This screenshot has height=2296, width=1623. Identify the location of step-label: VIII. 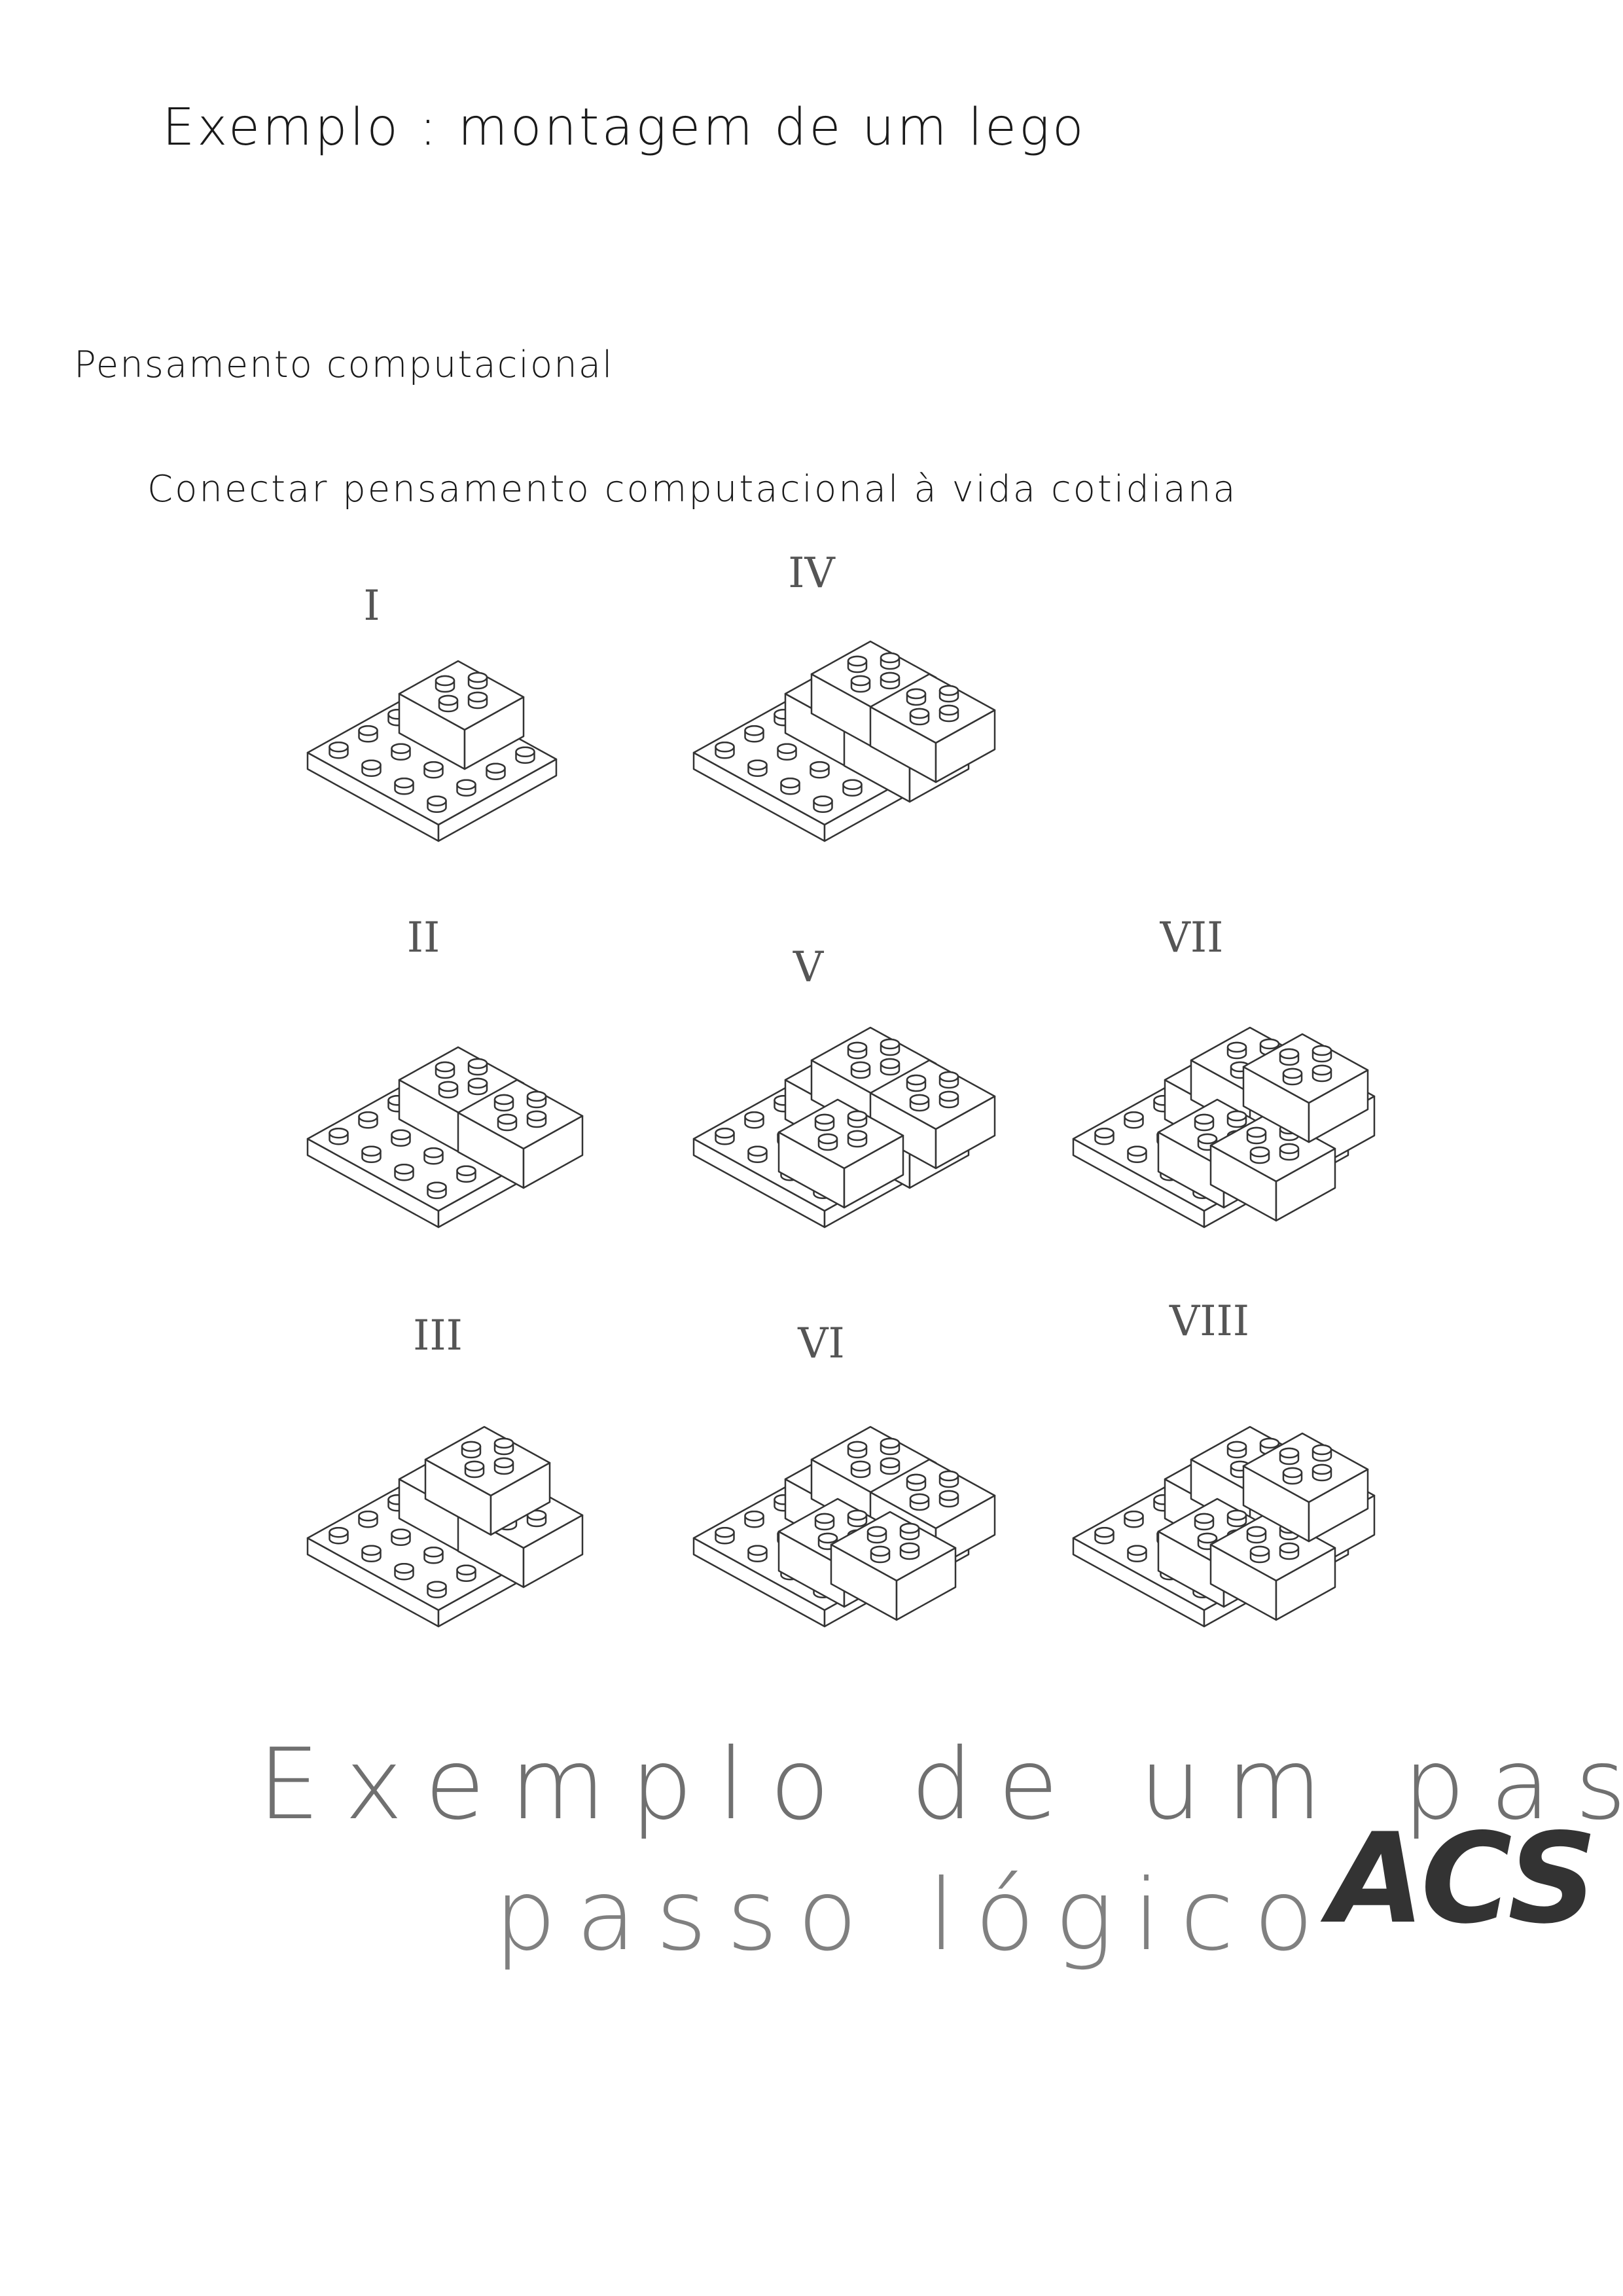
(1209, 1321).